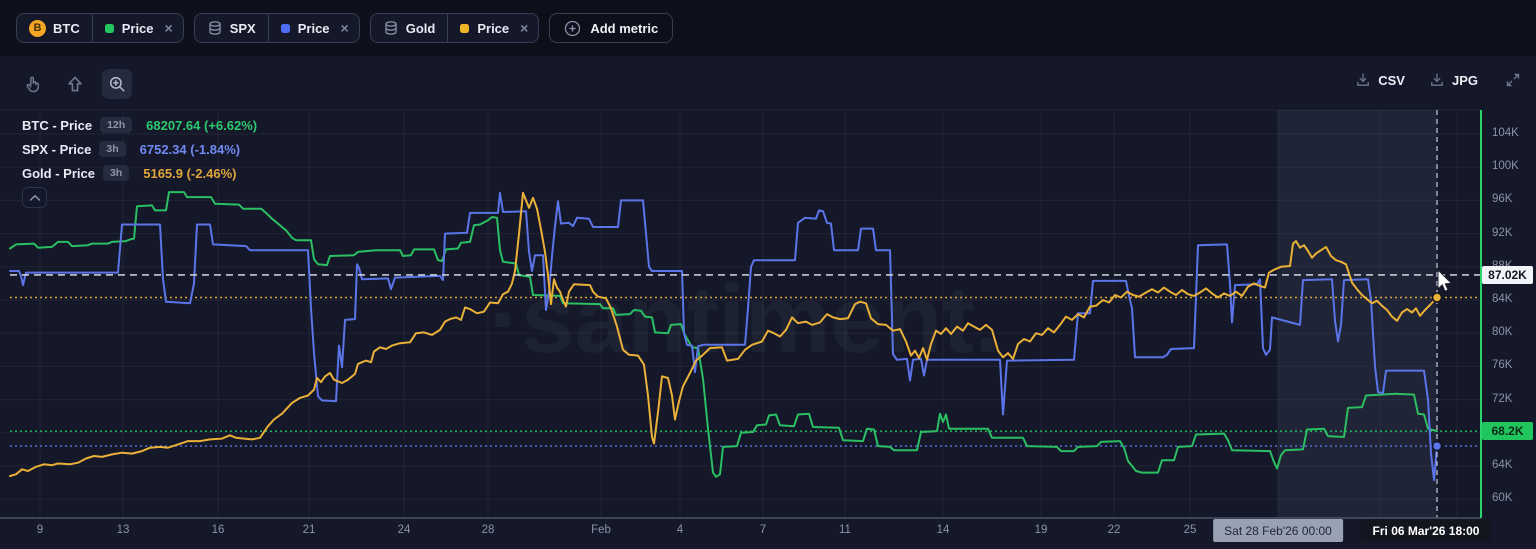 The width and height of the screenshot is (1536, 549). I want to click on x-axis-label: 14, so click(943, 530).